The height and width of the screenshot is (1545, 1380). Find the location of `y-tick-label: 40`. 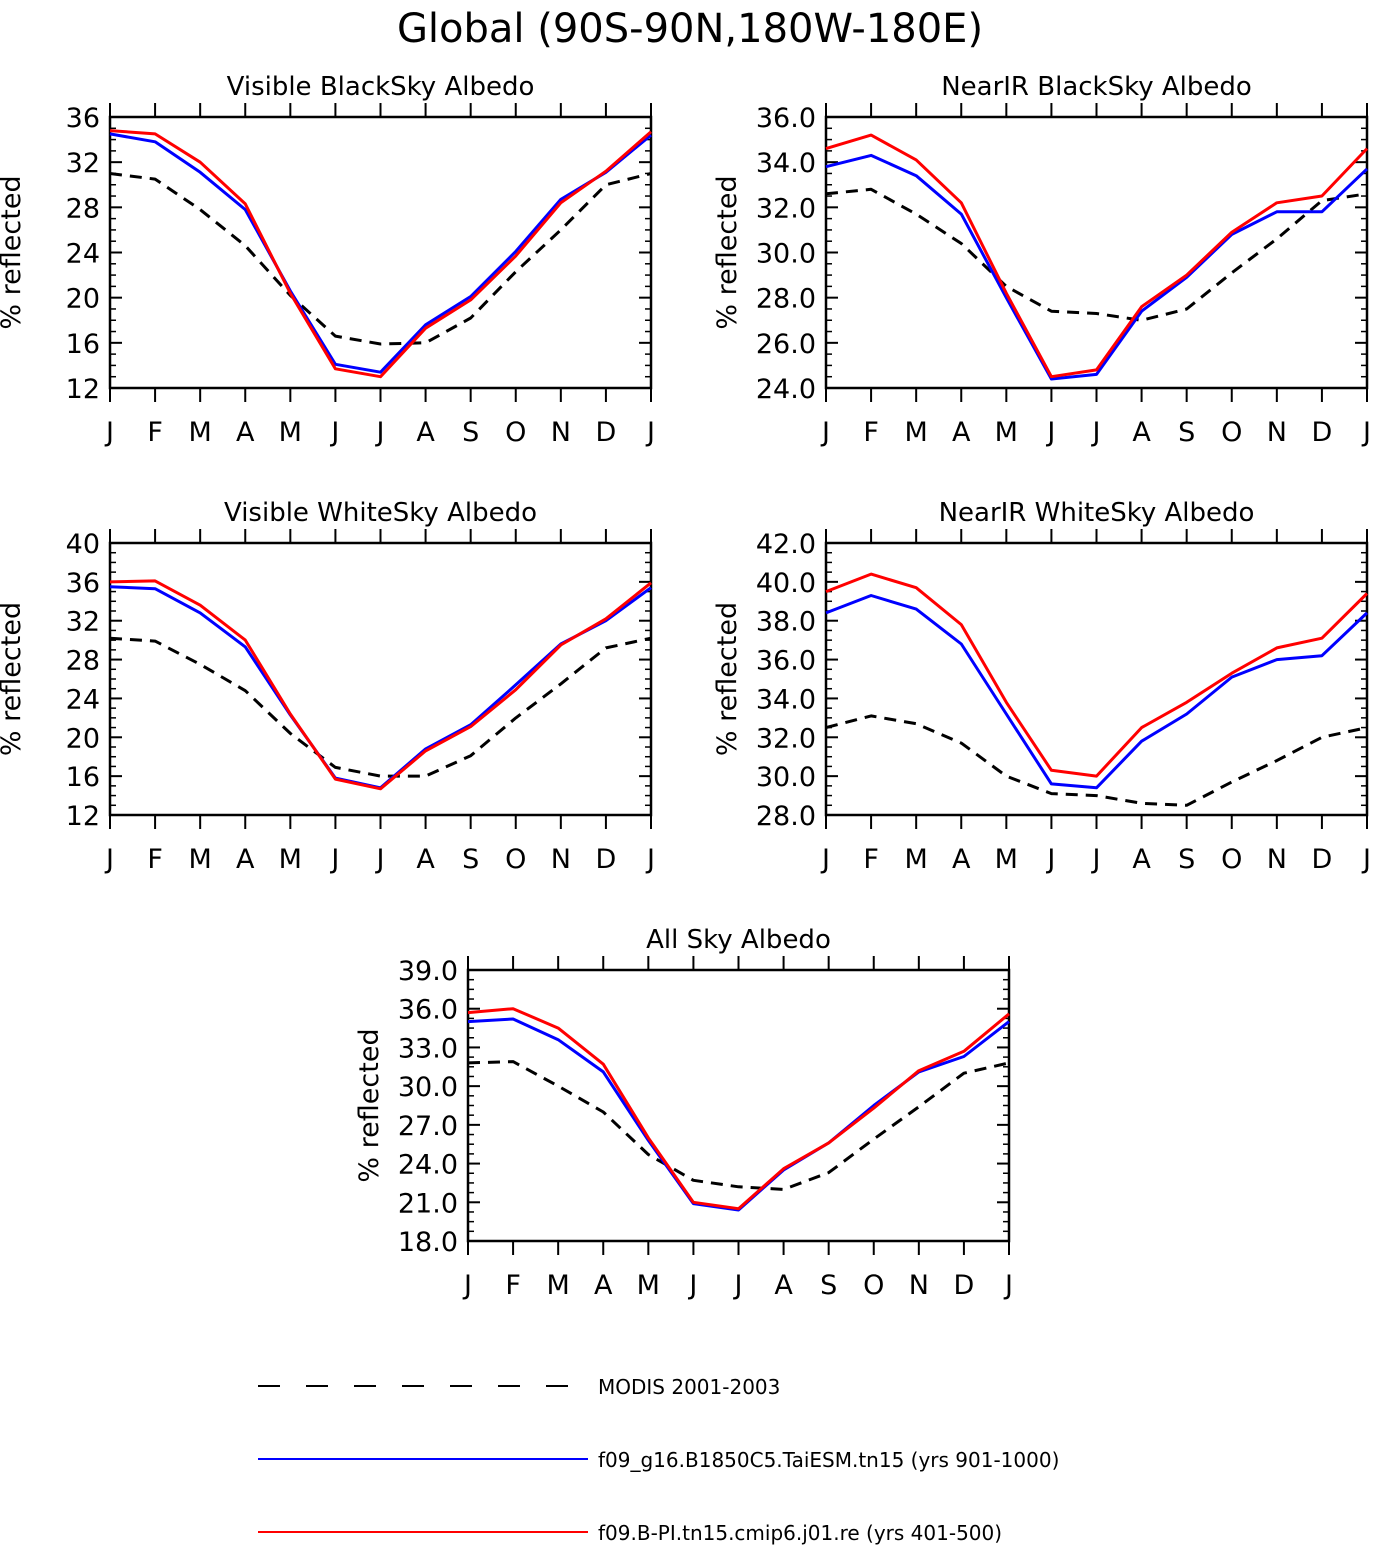

y-tick-label: 40 is located at coordinates (83, 544).